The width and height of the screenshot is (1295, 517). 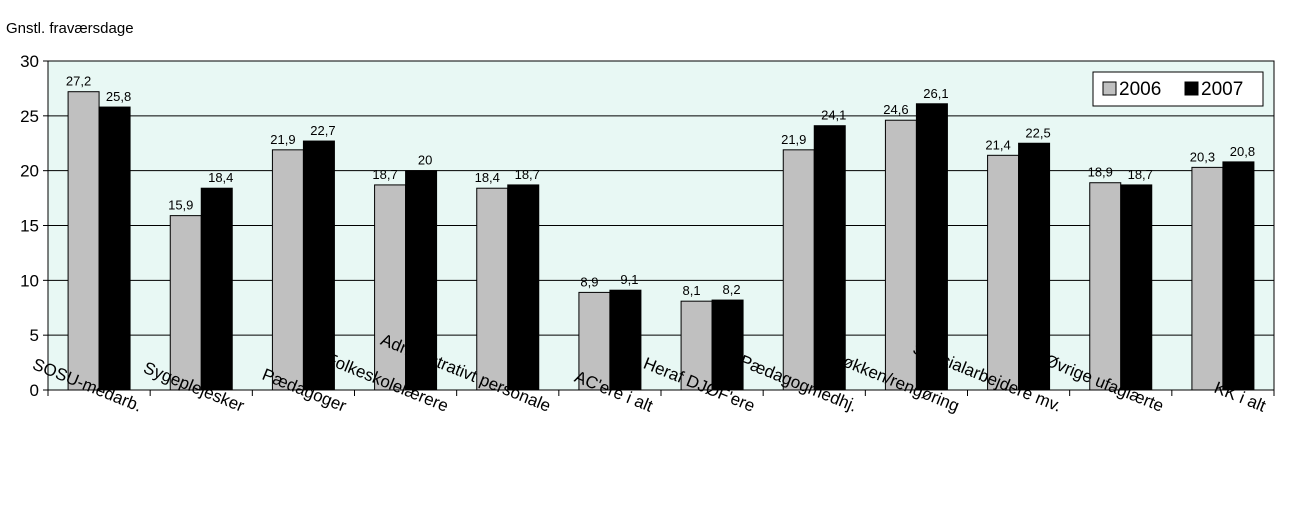 I want to click on y-axis-label: Gnstl. fraværsdage, so click(x=70, y=28).